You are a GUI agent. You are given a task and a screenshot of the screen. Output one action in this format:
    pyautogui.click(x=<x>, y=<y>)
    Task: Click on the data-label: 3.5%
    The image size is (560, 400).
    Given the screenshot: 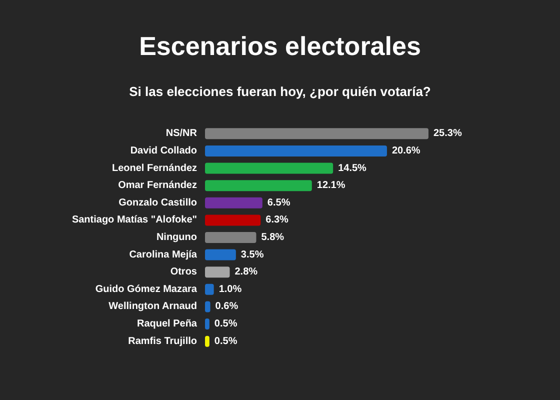 What is the action you would take?
    pyautogui.click(x=252, y=254)
    